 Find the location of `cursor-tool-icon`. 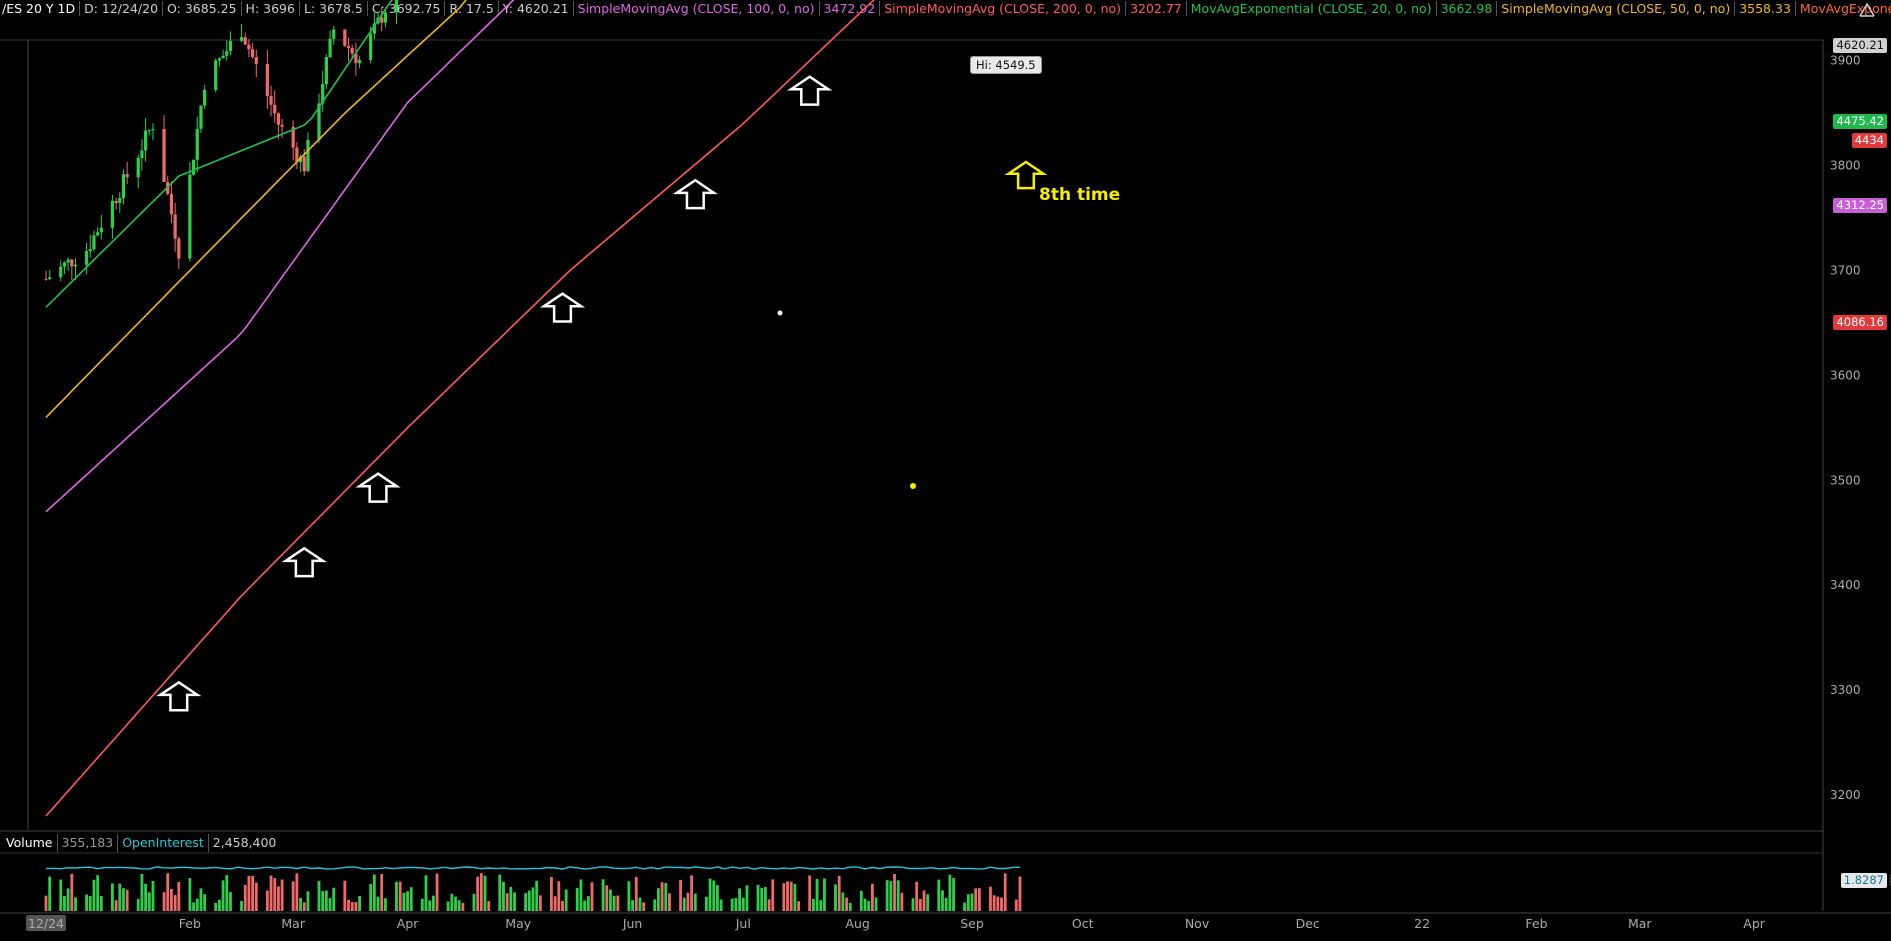

cursor-tool-icon is located at coordinates (1867, 9).